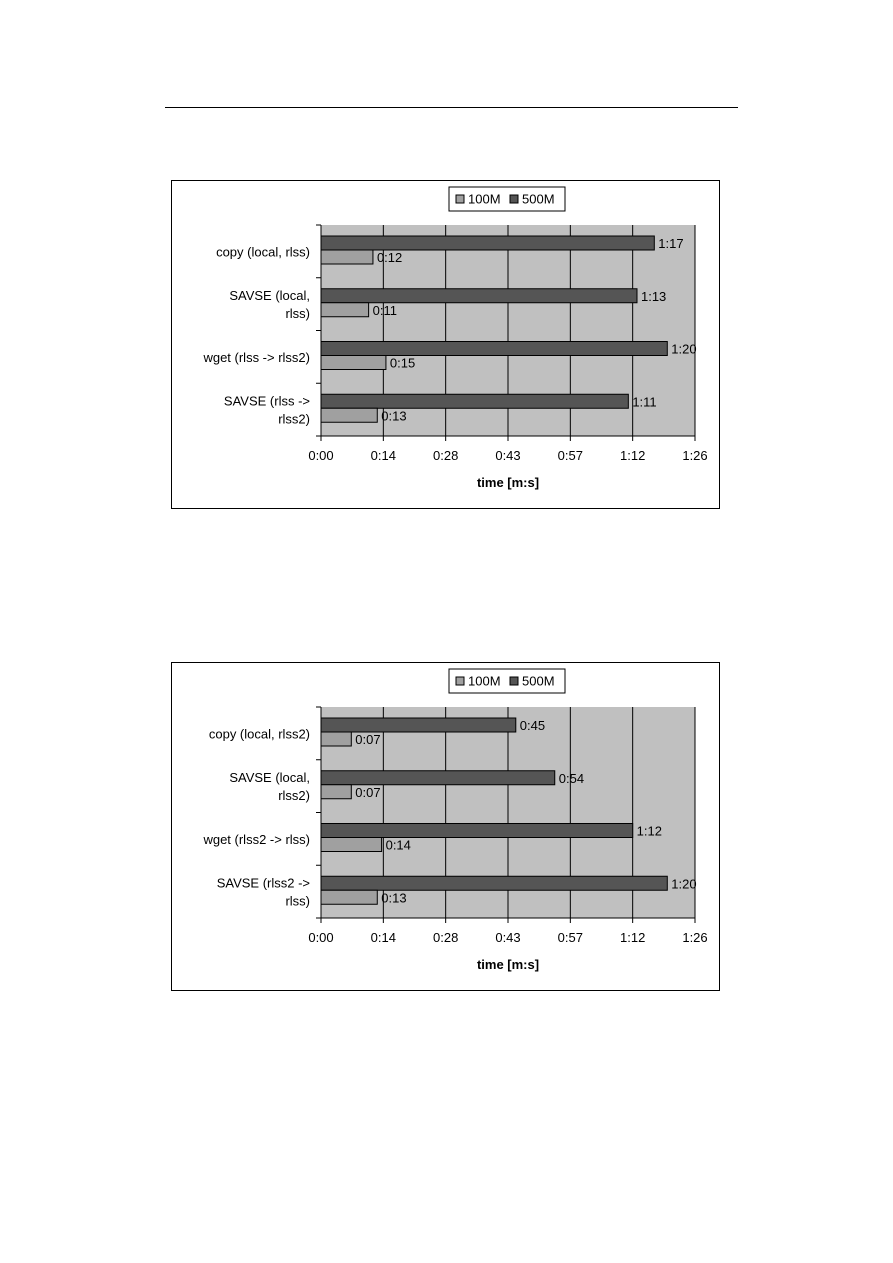 Image resolution: width=893 pixels, height=1263 pixels. I want to click on category-label: SAVSE (rlss ->, so click(267, 401).